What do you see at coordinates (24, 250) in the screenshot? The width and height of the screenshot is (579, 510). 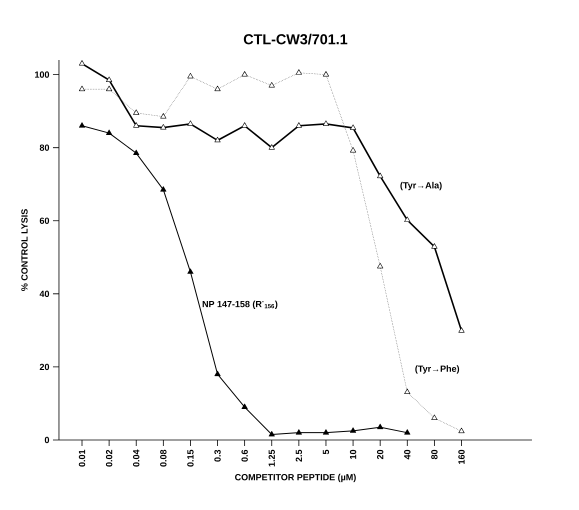 I see `y-axis-title: % CONTROL LYSIS` at bounding box center [24, 250].